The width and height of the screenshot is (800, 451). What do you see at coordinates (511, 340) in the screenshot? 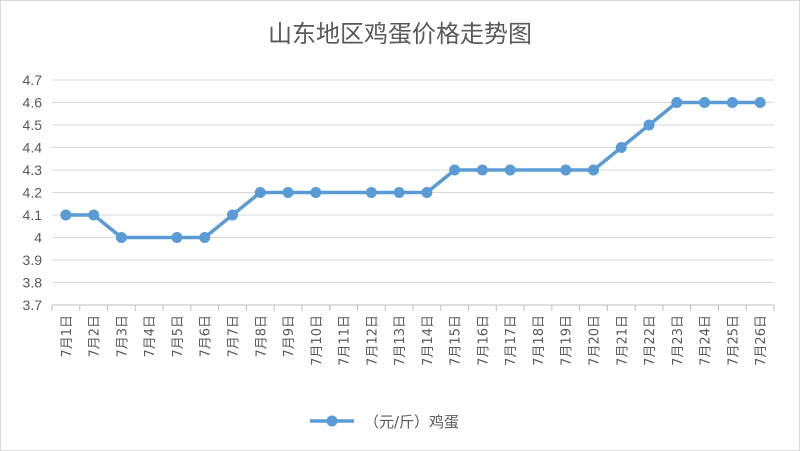
I see `x-tick-label: 7月17日` at bounding box center [511, 340].